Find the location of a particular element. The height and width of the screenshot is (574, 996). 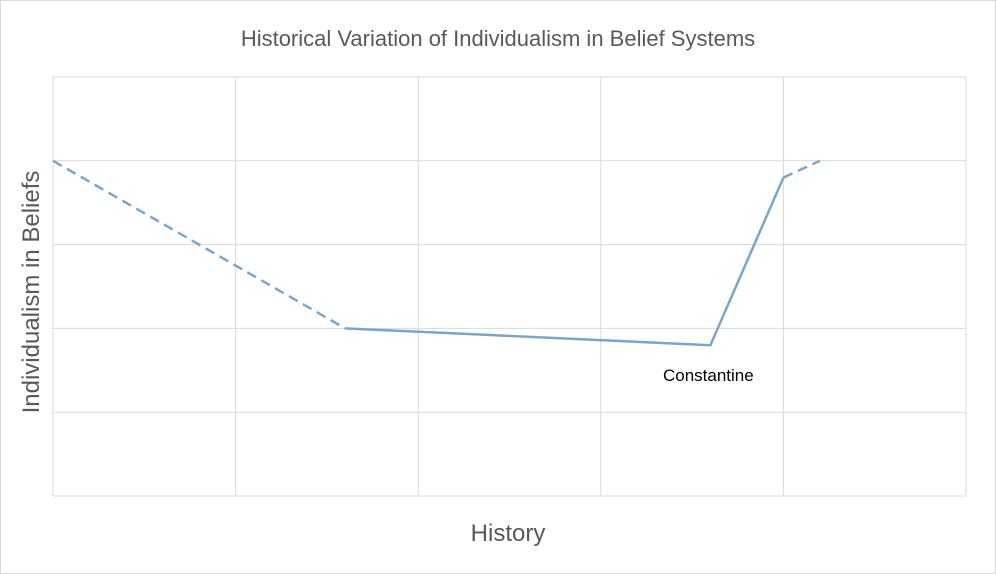

x-axis-label: History is located at coordinates (508, 533).